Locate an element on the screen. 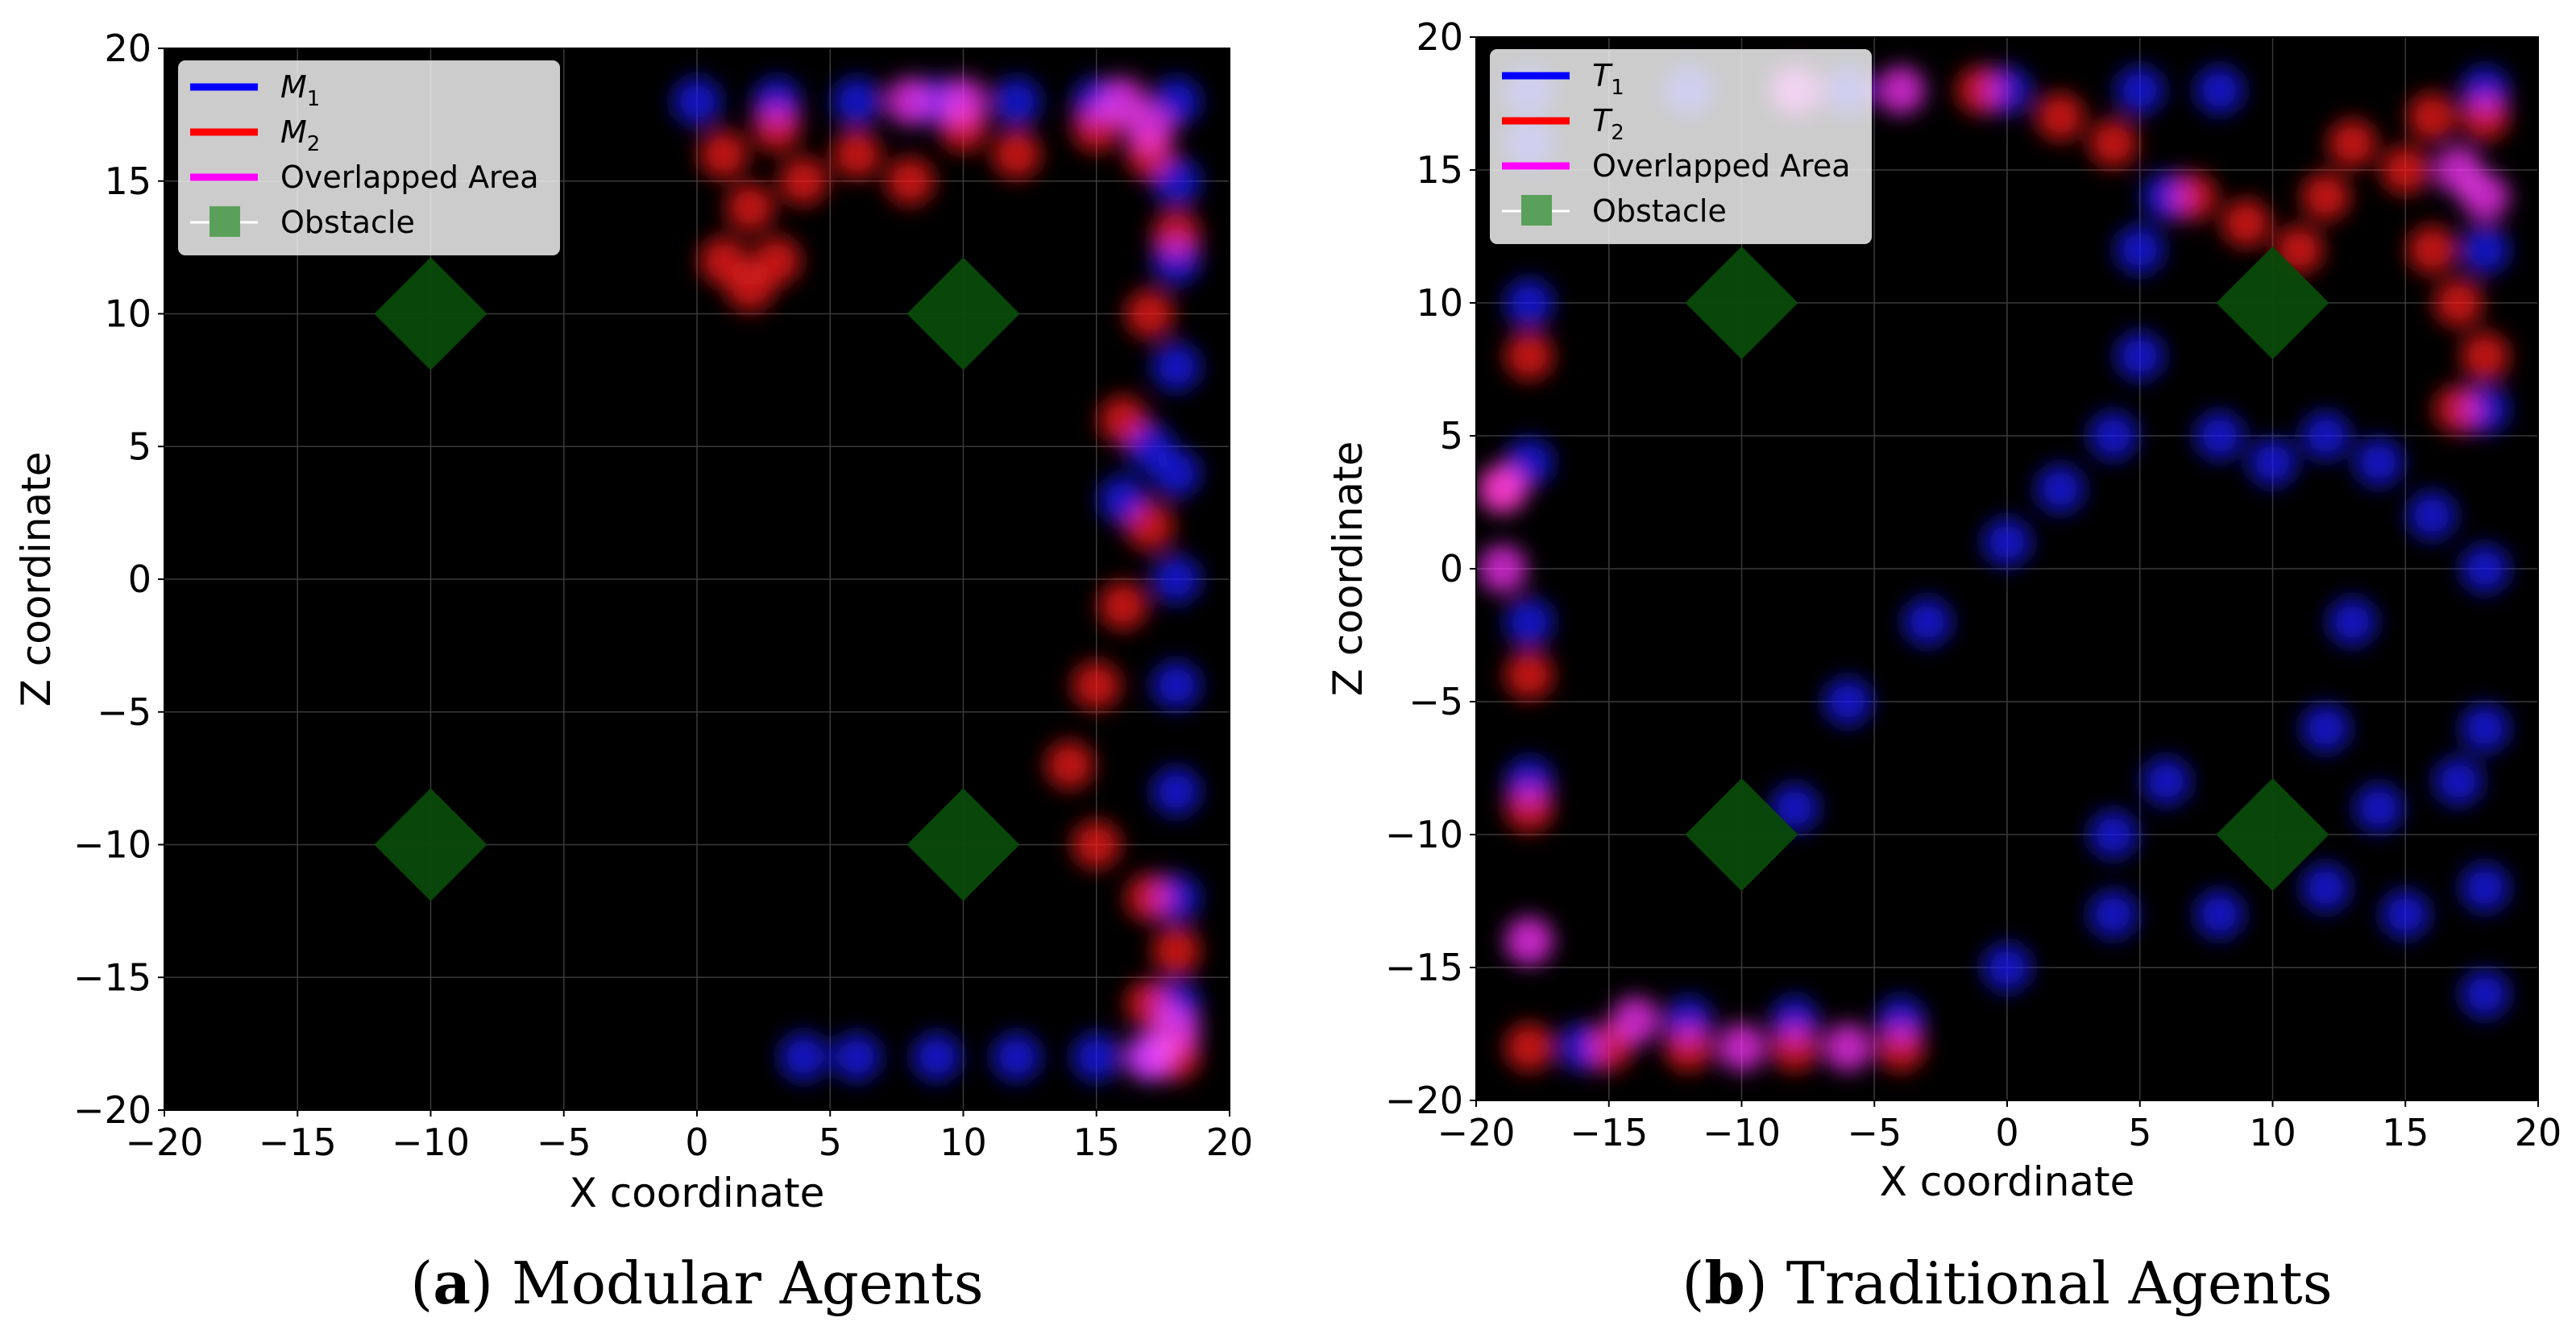 The height and width of the screenshot is (1330, 2576). x-tick-labels: −20 −15 −10 −5 0 5 10 15 20 is located at coordinates (689, 1137).